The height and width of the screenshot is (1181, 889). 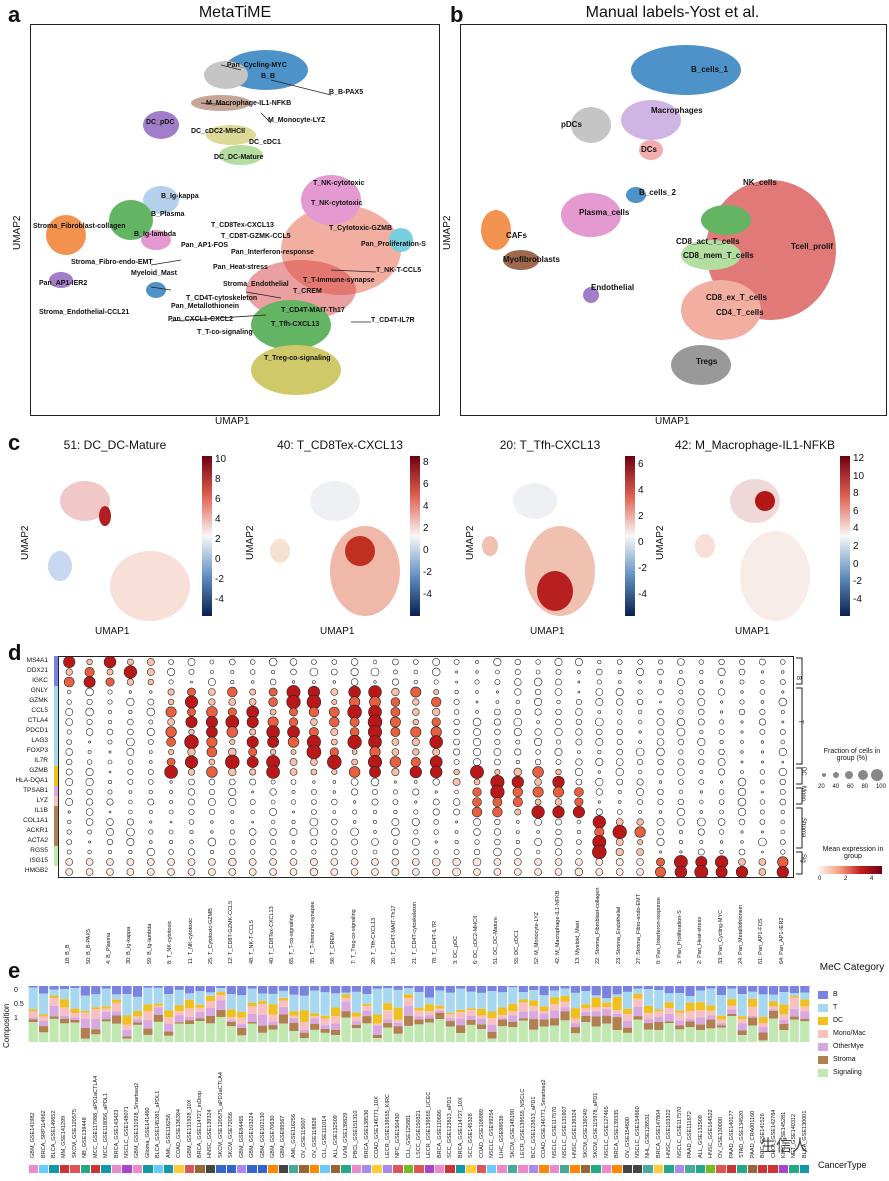 I want to click on dataset-label: LECR_GSE139555_UCEC, so click(x=429, y=1124).